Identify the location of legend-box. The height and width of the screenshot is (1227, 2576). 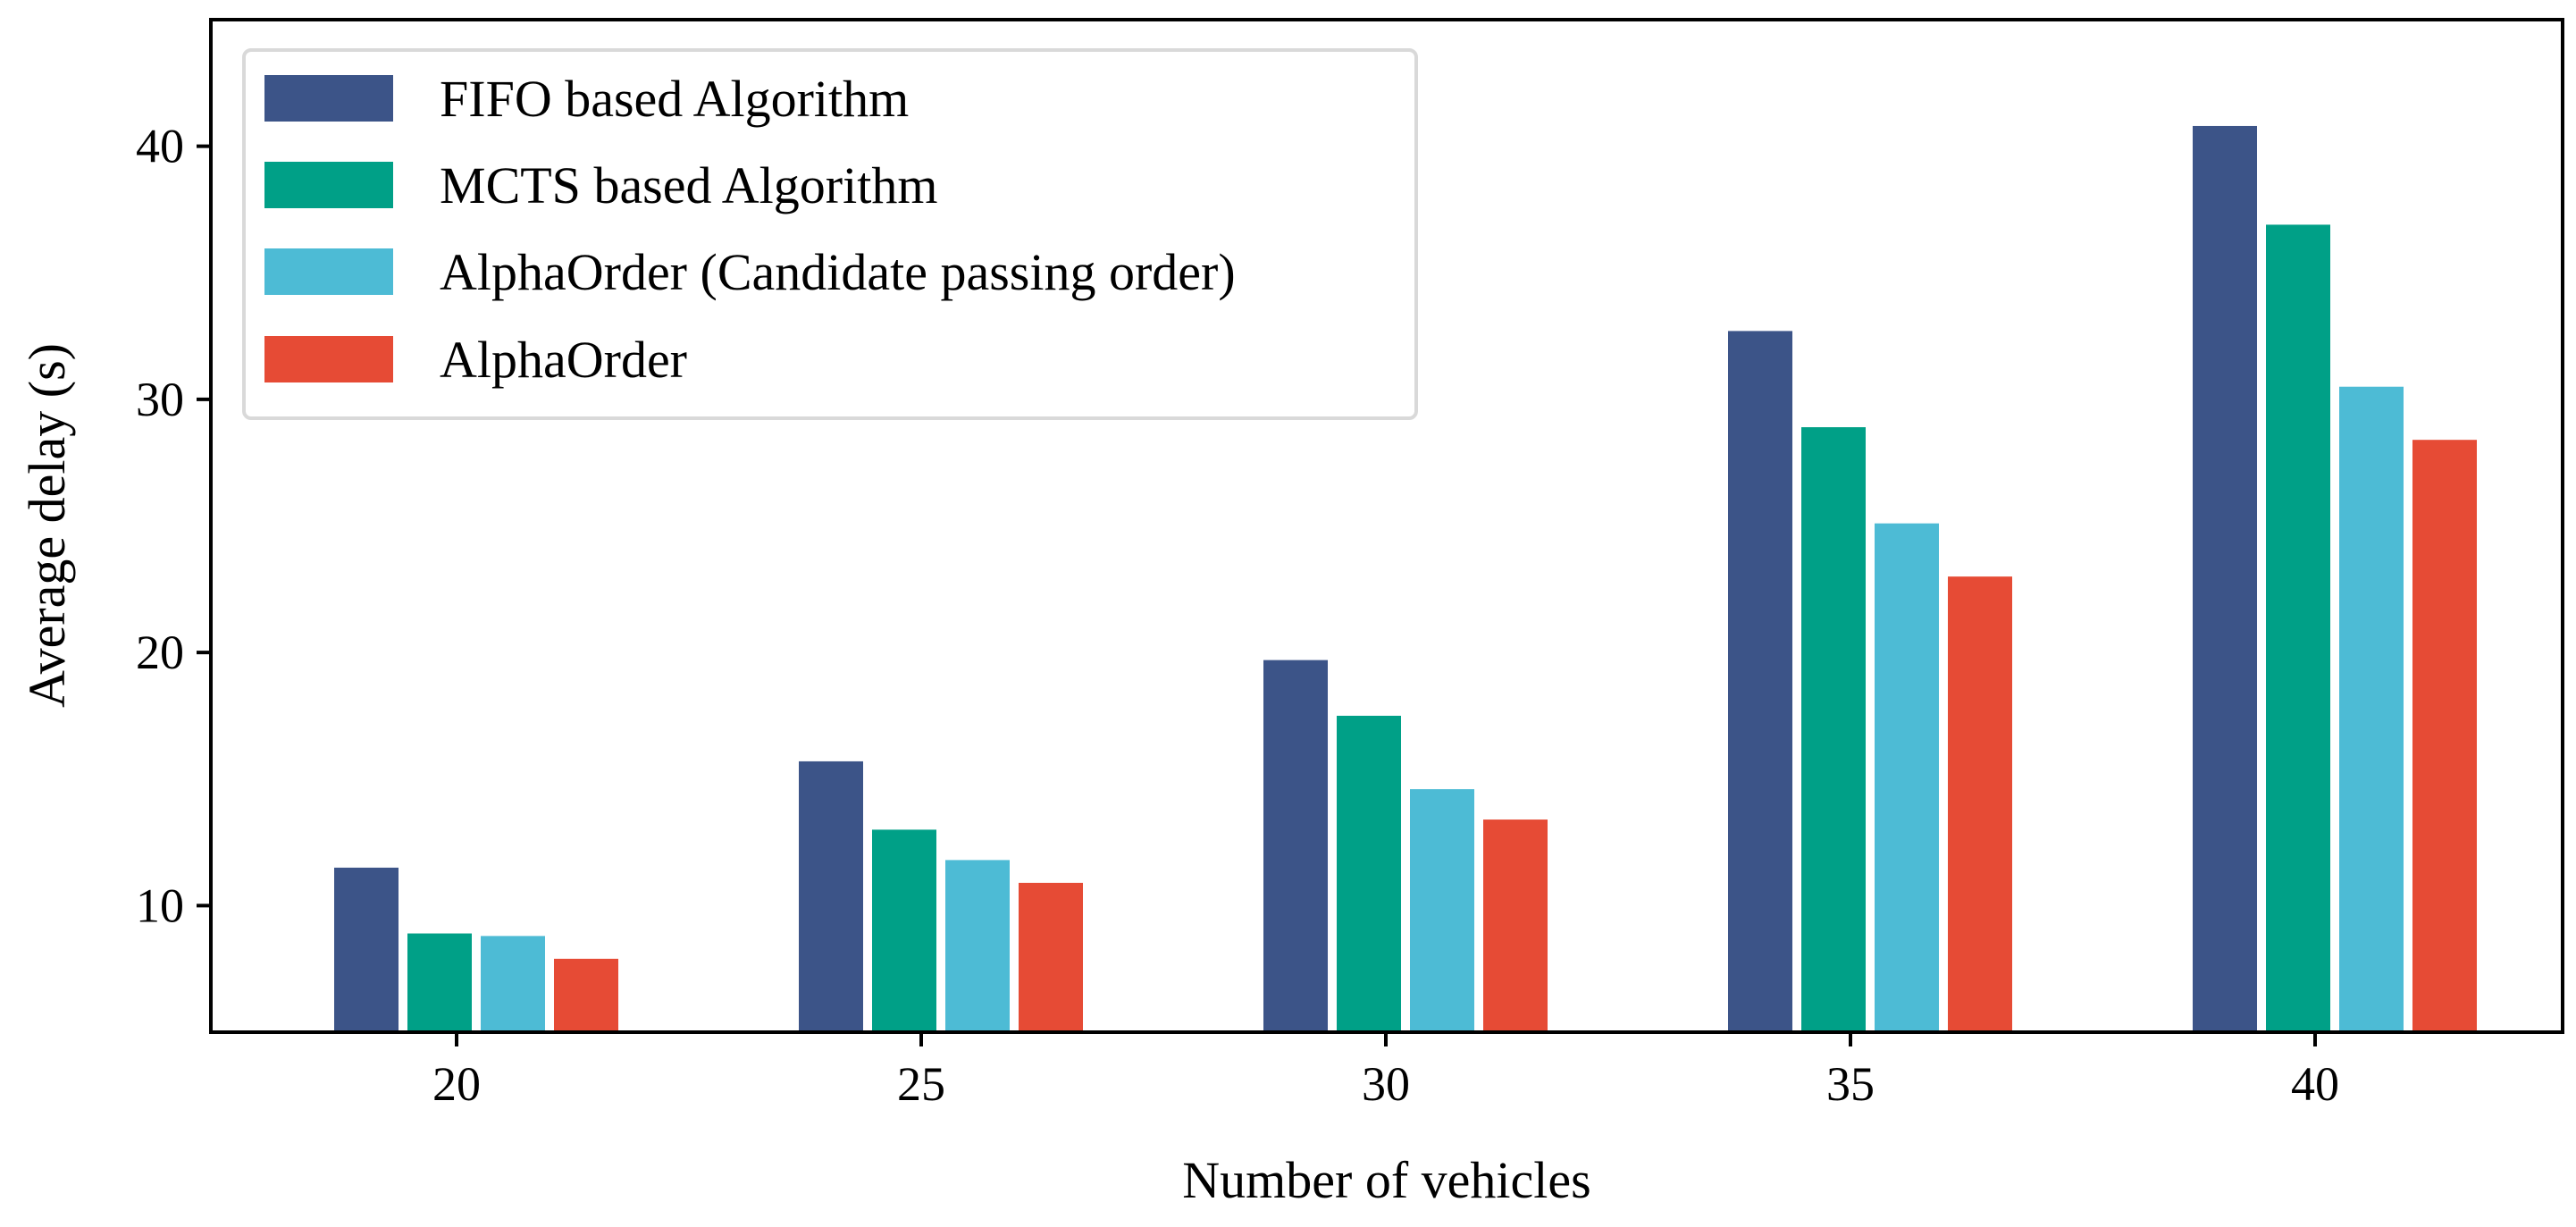
(830, 234).